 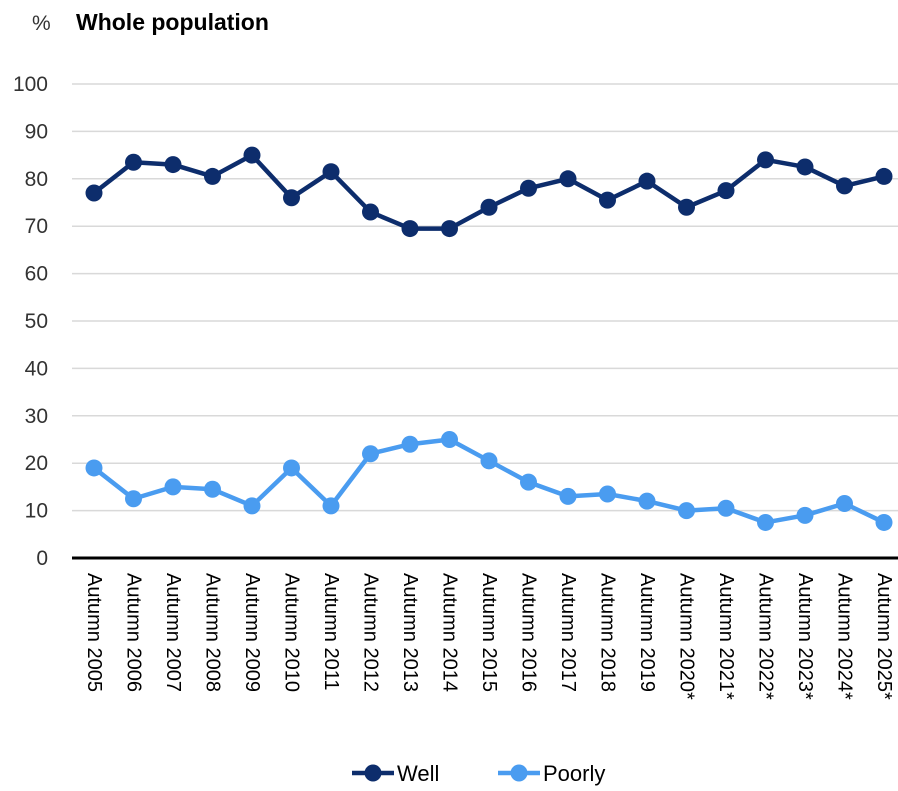 I want to click on x-tick-label: Autumn 2020*, so click(x=687, y=636).